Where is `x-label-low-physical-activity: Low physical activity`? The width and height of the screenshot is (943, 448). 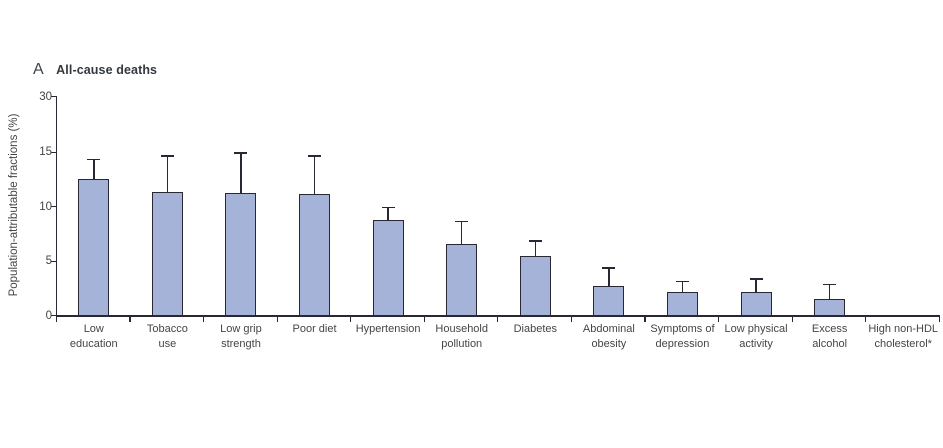
x-label-low-physical-activity: Low physical activity is located at coordinates (756, 337).